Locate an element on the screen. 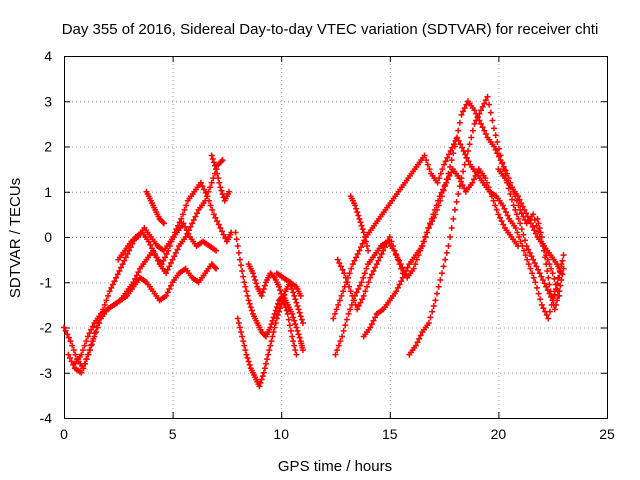  x-tick-label: 0 is located at coordinates (64, 434).